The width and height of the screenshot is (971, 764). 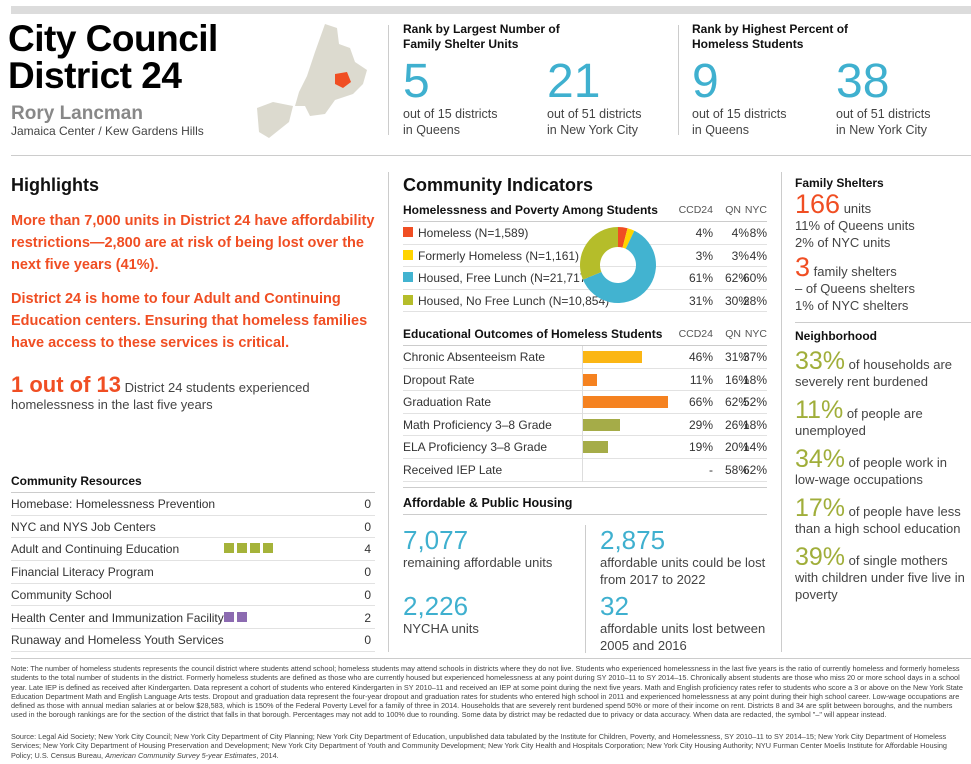 I want to click on highlights-title: Highlights, so click(x=55, y=185).